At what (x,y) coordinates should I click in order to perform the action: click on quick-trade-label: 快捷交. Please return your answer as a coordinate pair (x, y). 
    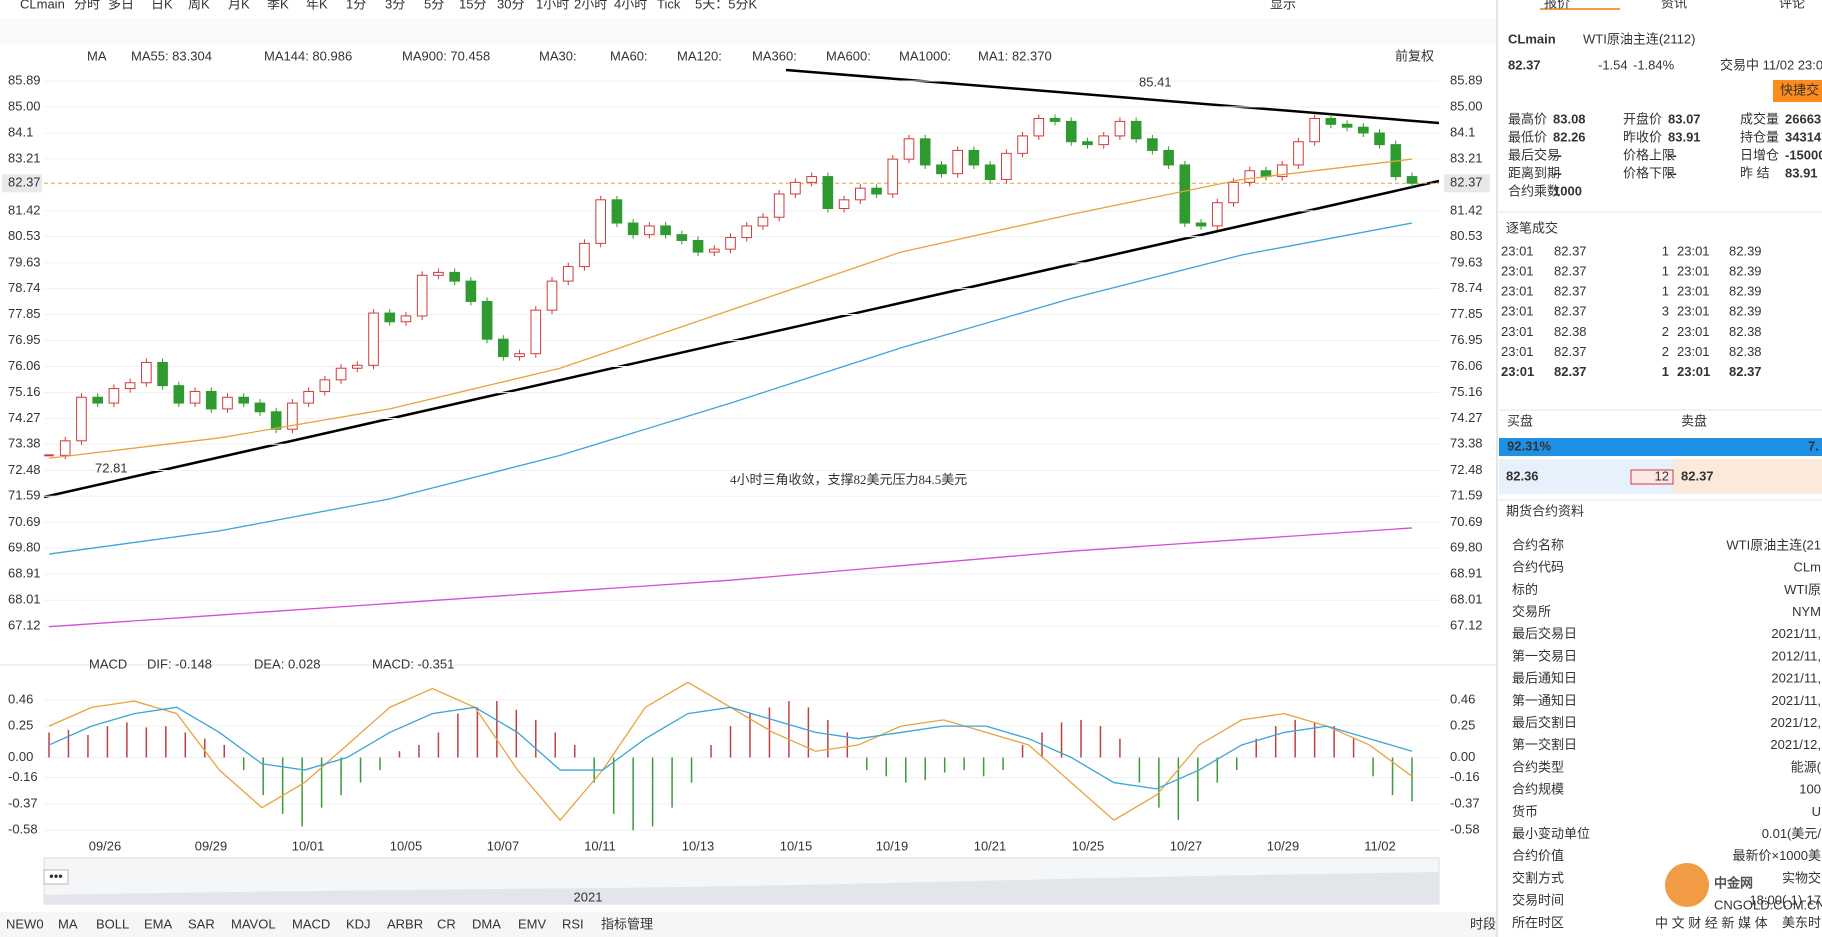
    Looking at the image, I should click on (1799, 89).